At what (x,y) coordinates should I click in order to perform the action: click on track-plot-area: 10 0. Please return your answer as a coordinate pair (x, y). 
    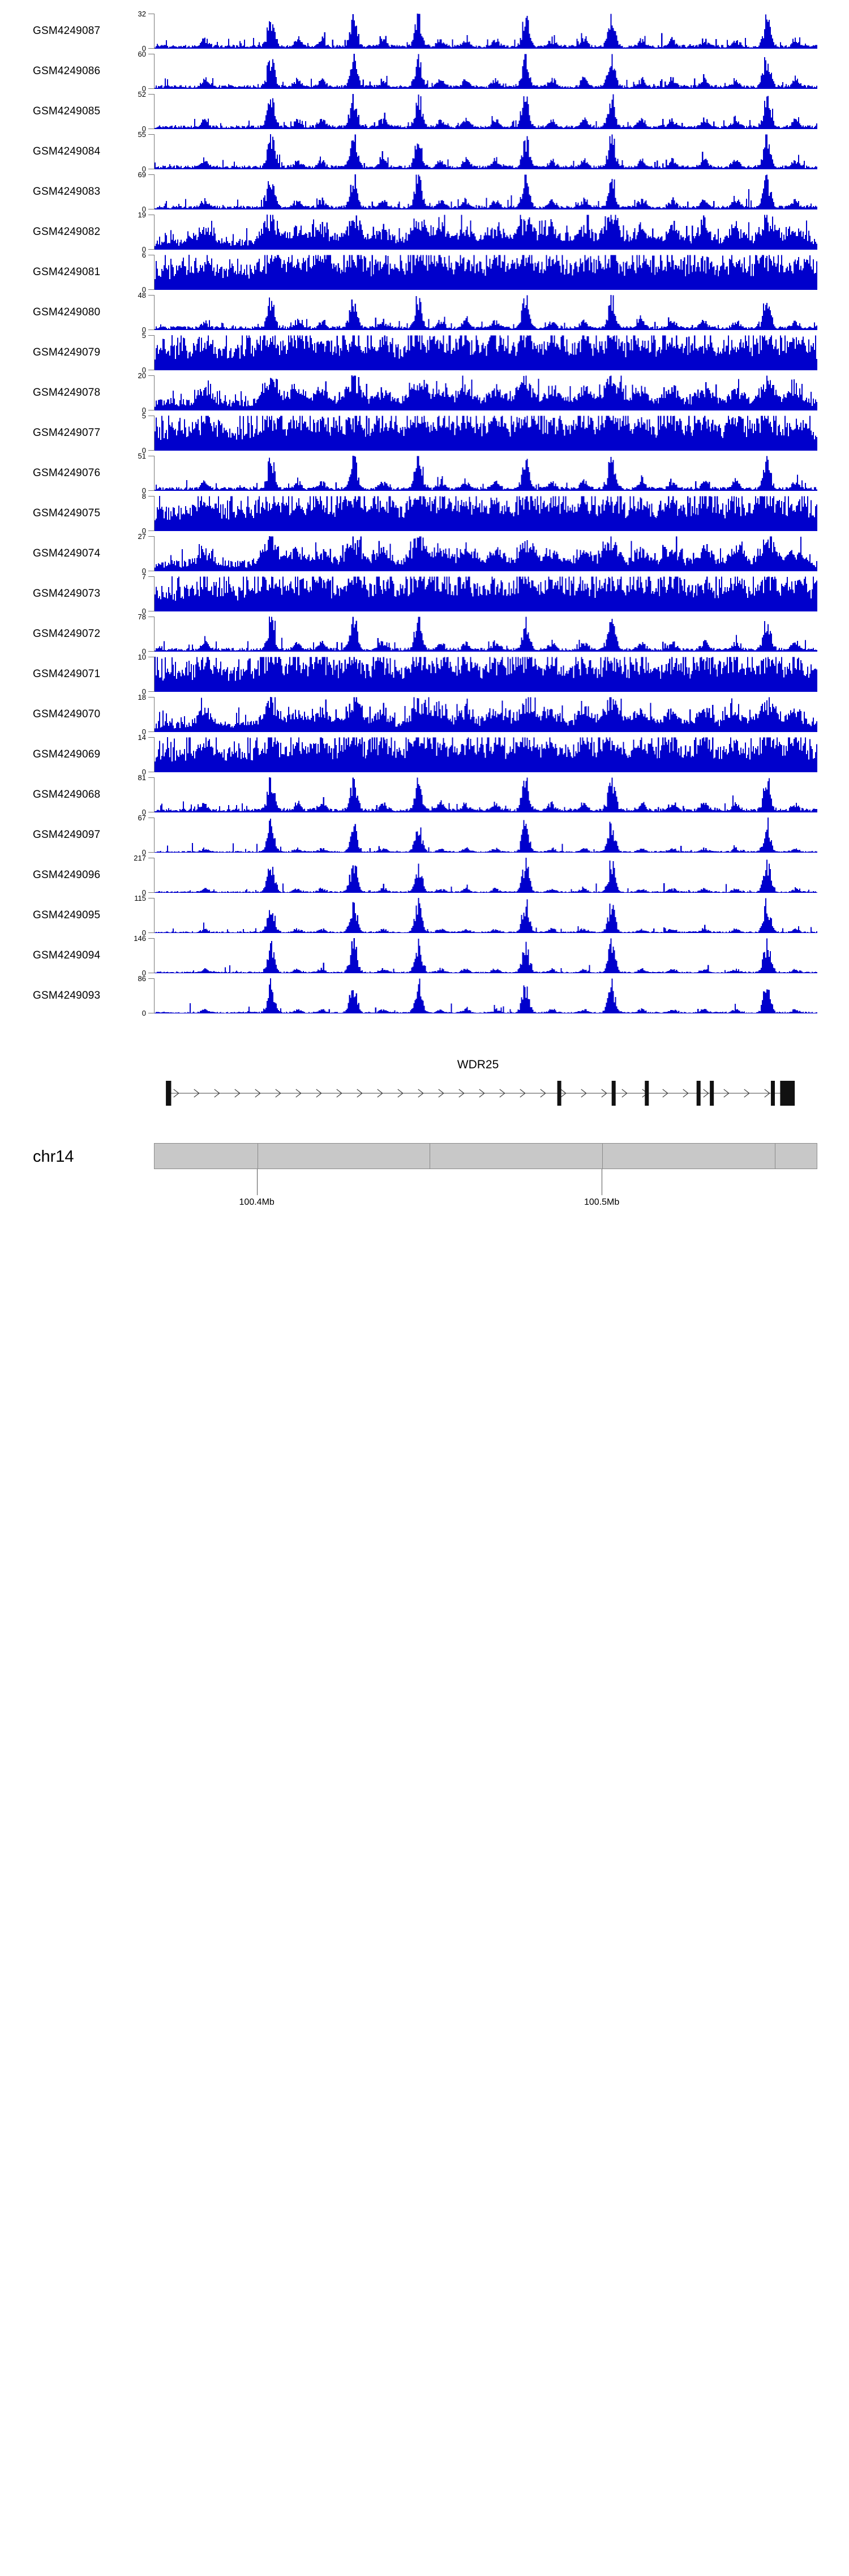
    Looking at the image, I should click on (477, 674).